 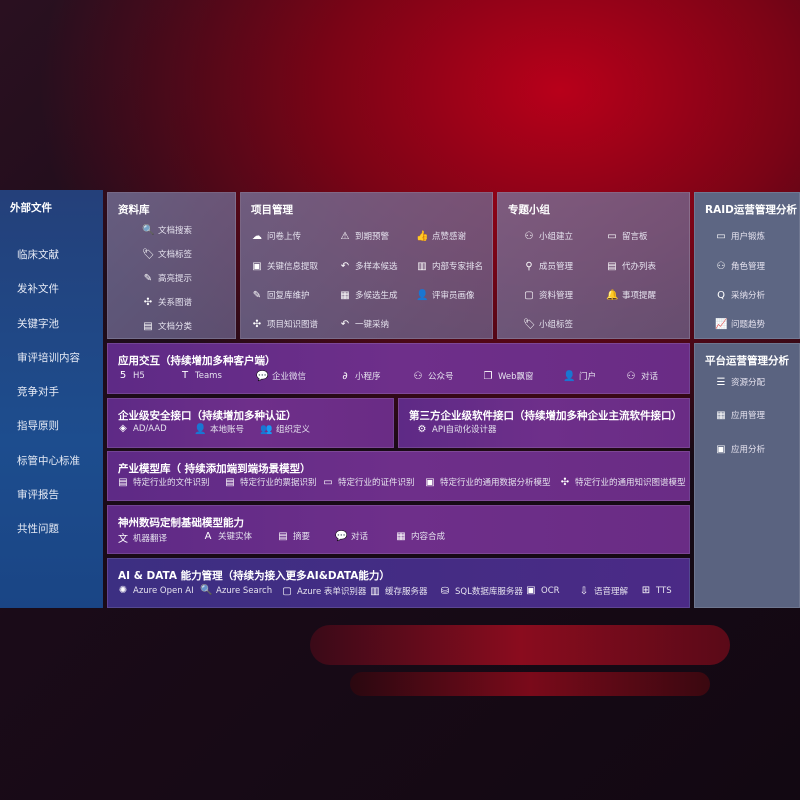 I want to click on sidebar-item: 审评报告, so click(x=38, y=495).